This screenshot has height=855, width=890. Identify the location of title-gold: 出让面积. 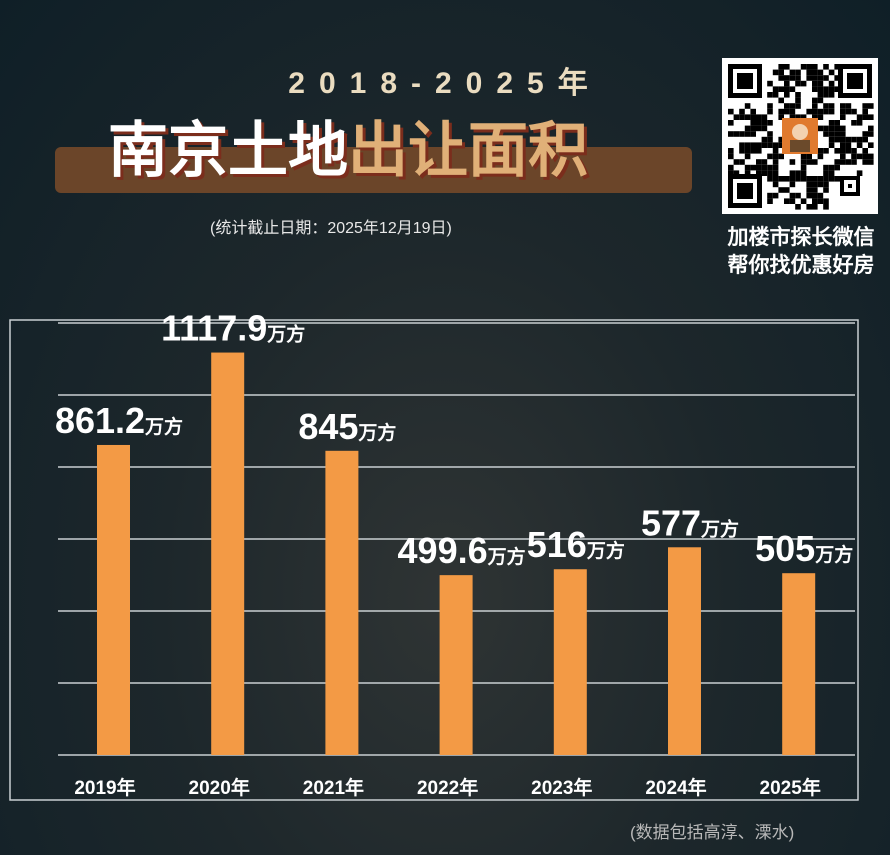
(468, 150).